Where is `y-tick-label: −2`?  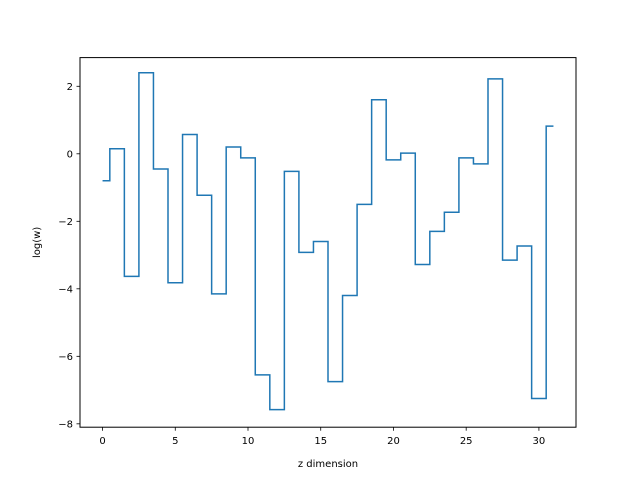
y-tick-label: −2 is located at coordinates (65, 222).